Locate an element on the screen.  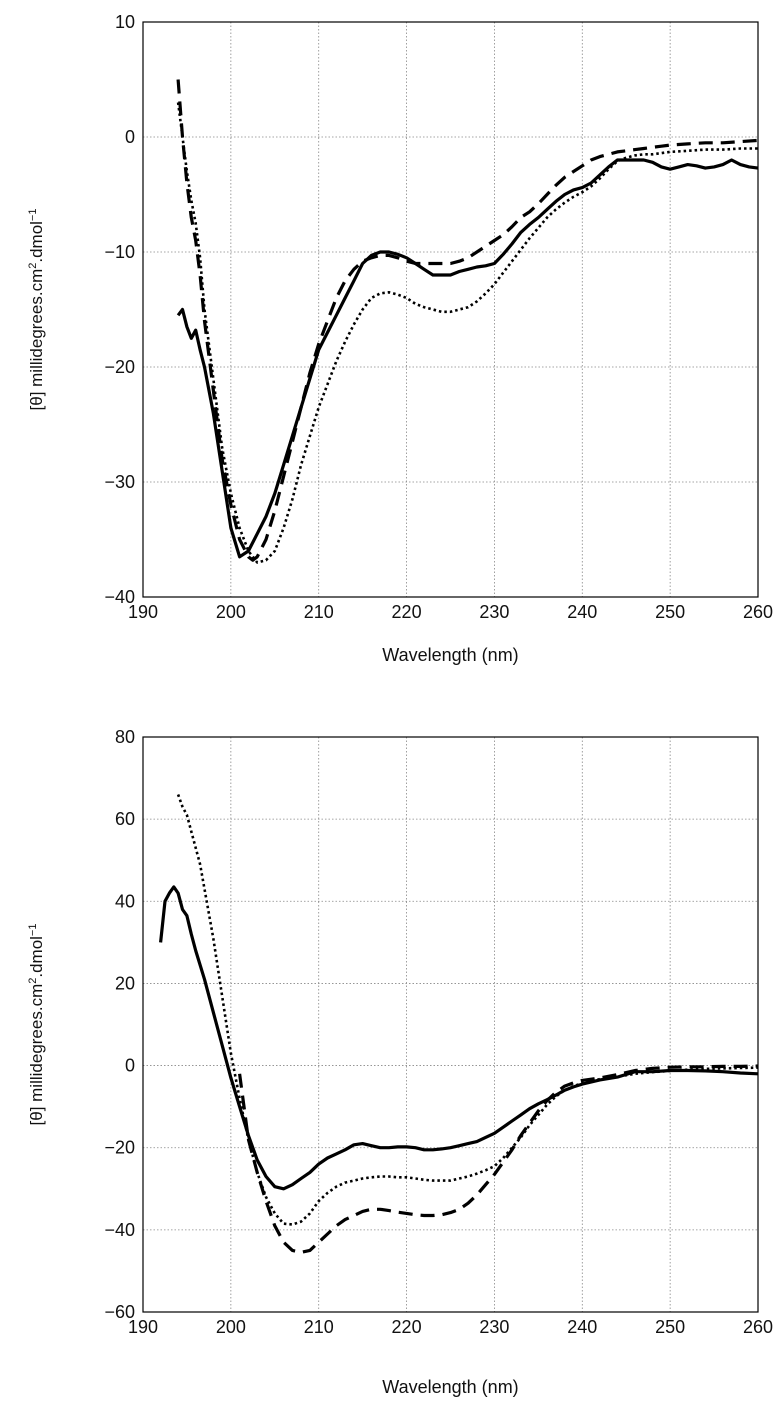
top-y-tick-labels: −40 −30 −20 −10 0 10 is located at coordinates (119, 309).